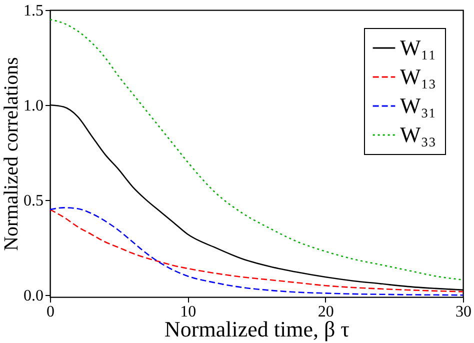 This screenshot has height=343, width=474. I want to click on legend-label: W₁₃, so click(418, 76).